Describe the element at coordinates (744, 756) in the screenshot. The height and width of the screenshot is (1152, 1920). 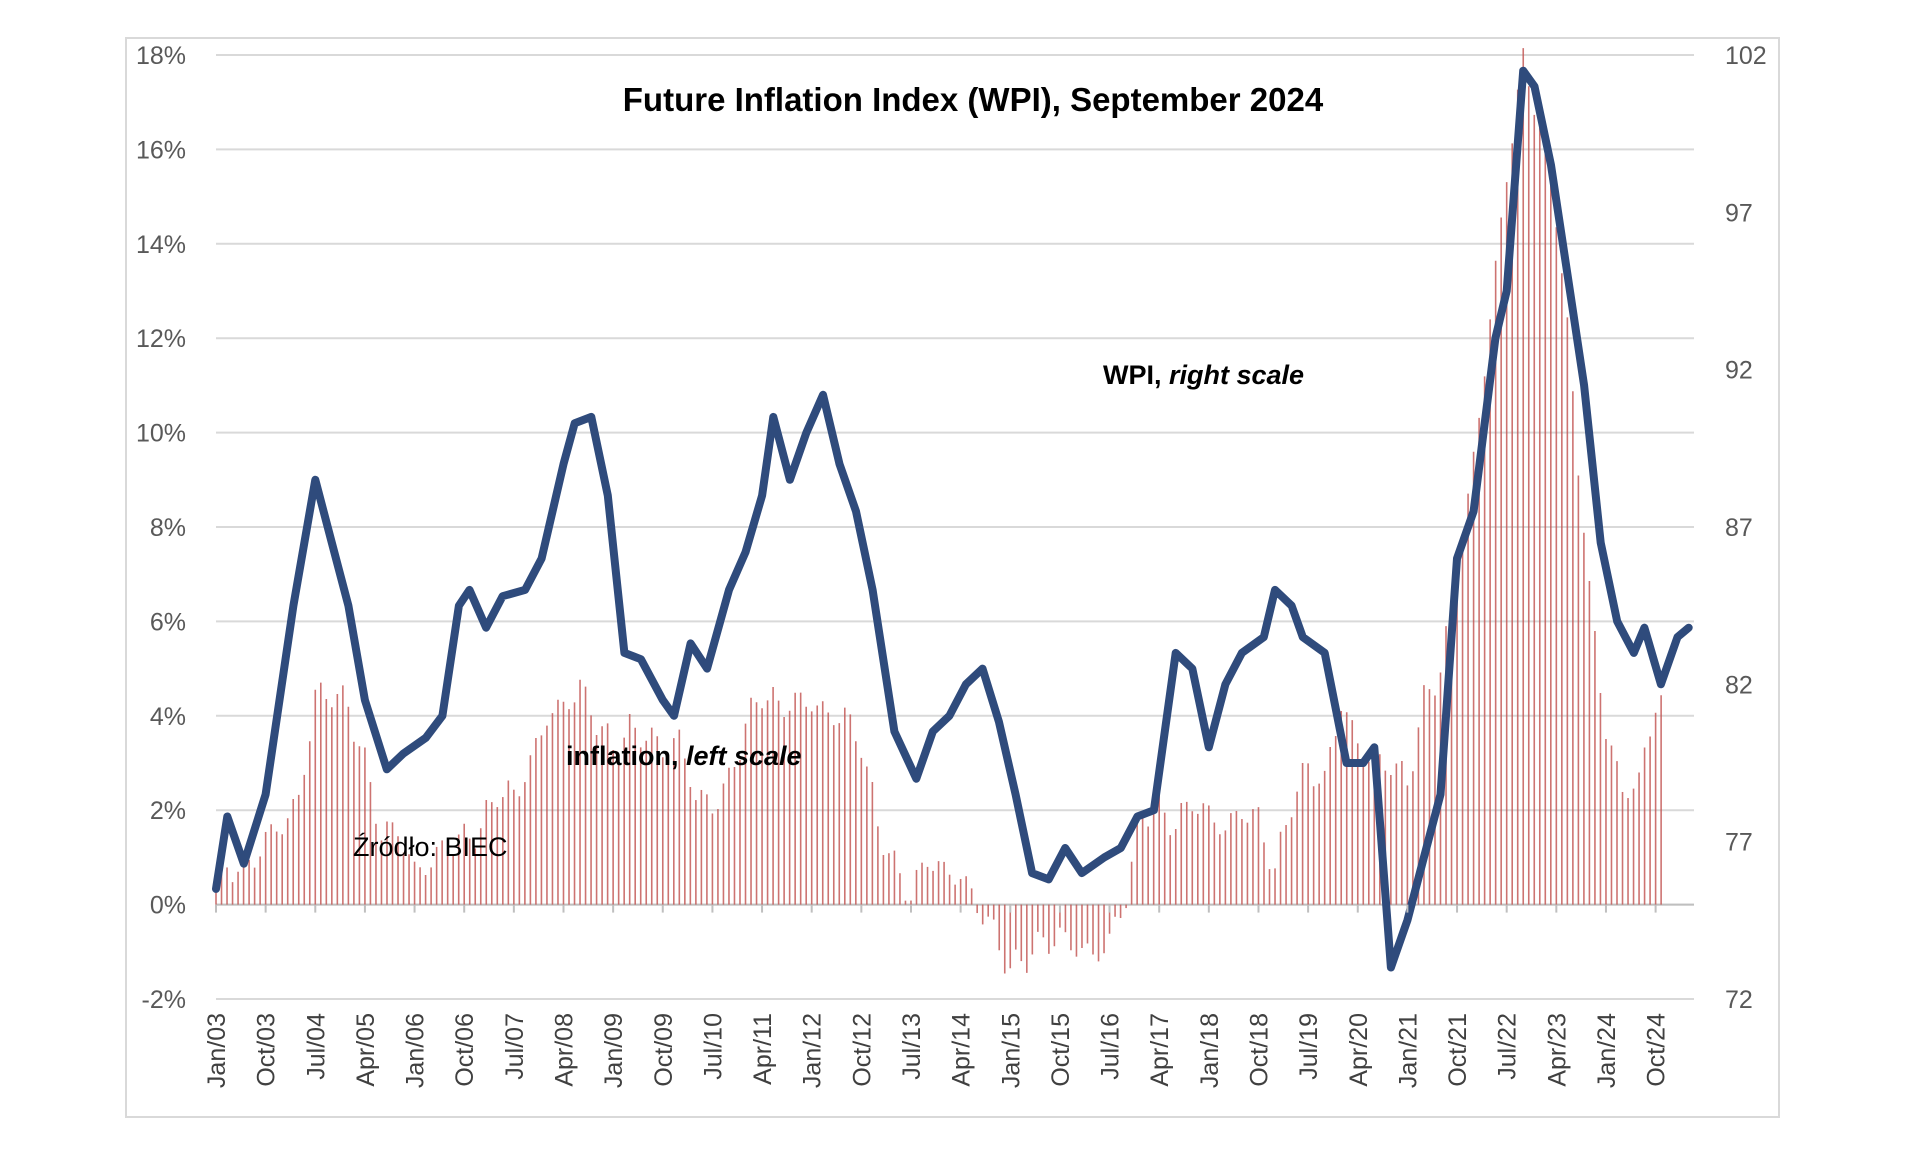
I see `inflation-annotation-scale: left scale` at that location.